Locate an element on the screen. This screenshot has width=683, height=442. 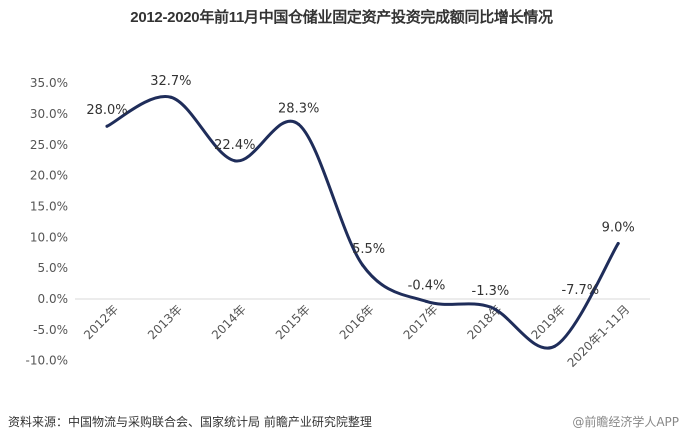
y-tick-label: 0.0% is located at coordinates (53, 299).